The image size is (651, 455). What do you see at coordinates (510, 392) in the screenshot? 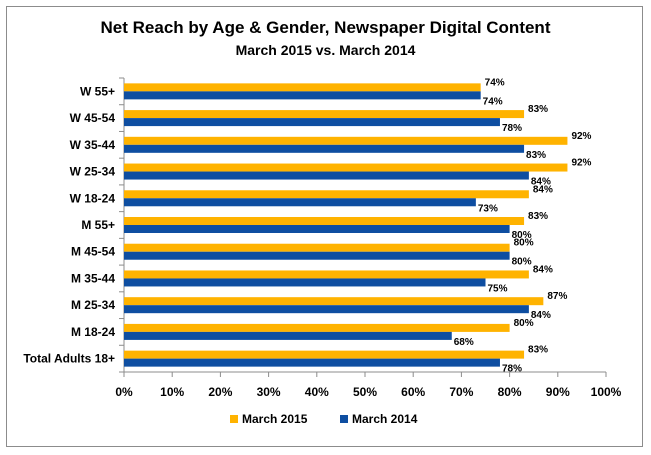
I see `x-tick-label: 80%` at bounding box center [510, 392].